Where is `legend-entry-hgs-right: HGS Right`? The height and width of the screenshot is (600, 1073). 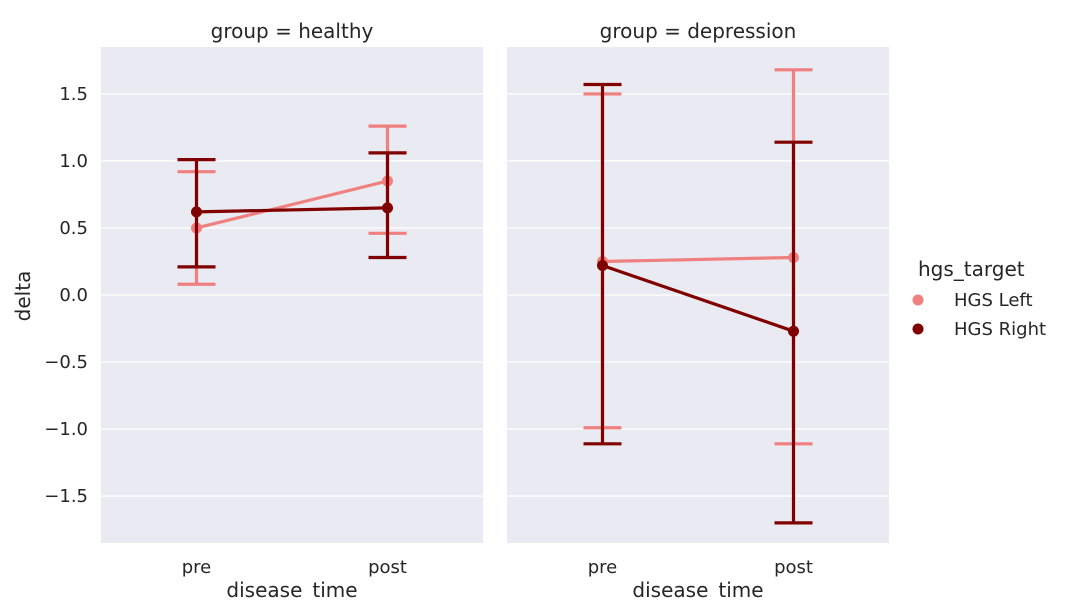
legend-entry-hgs-right: HGS Right is located at coordinates (979, 329).